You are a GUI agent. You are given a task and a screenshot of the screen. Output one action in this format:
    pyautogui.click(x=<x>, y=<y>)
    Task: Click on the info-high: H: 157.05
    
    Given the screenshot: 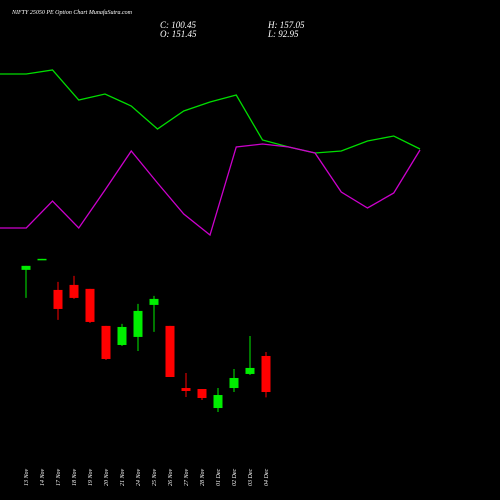 What is the action you would take?
    pyautogui.click(x=286, y=25)
    